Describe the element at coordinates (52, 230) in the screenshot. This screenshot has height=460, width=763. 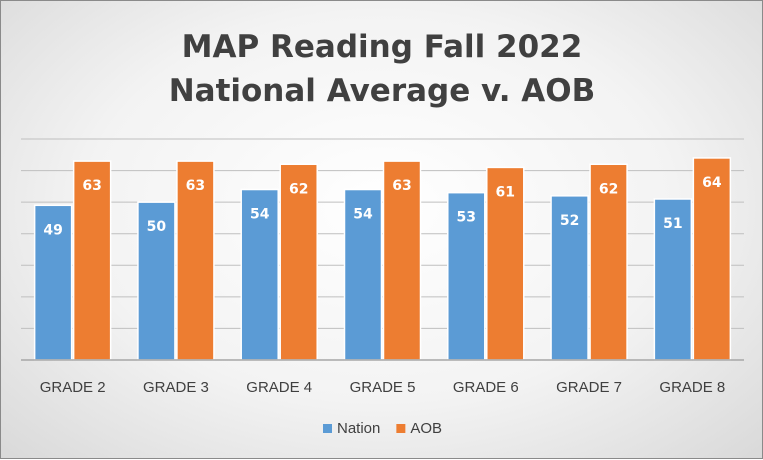
I see `data-label: 49` at that location.